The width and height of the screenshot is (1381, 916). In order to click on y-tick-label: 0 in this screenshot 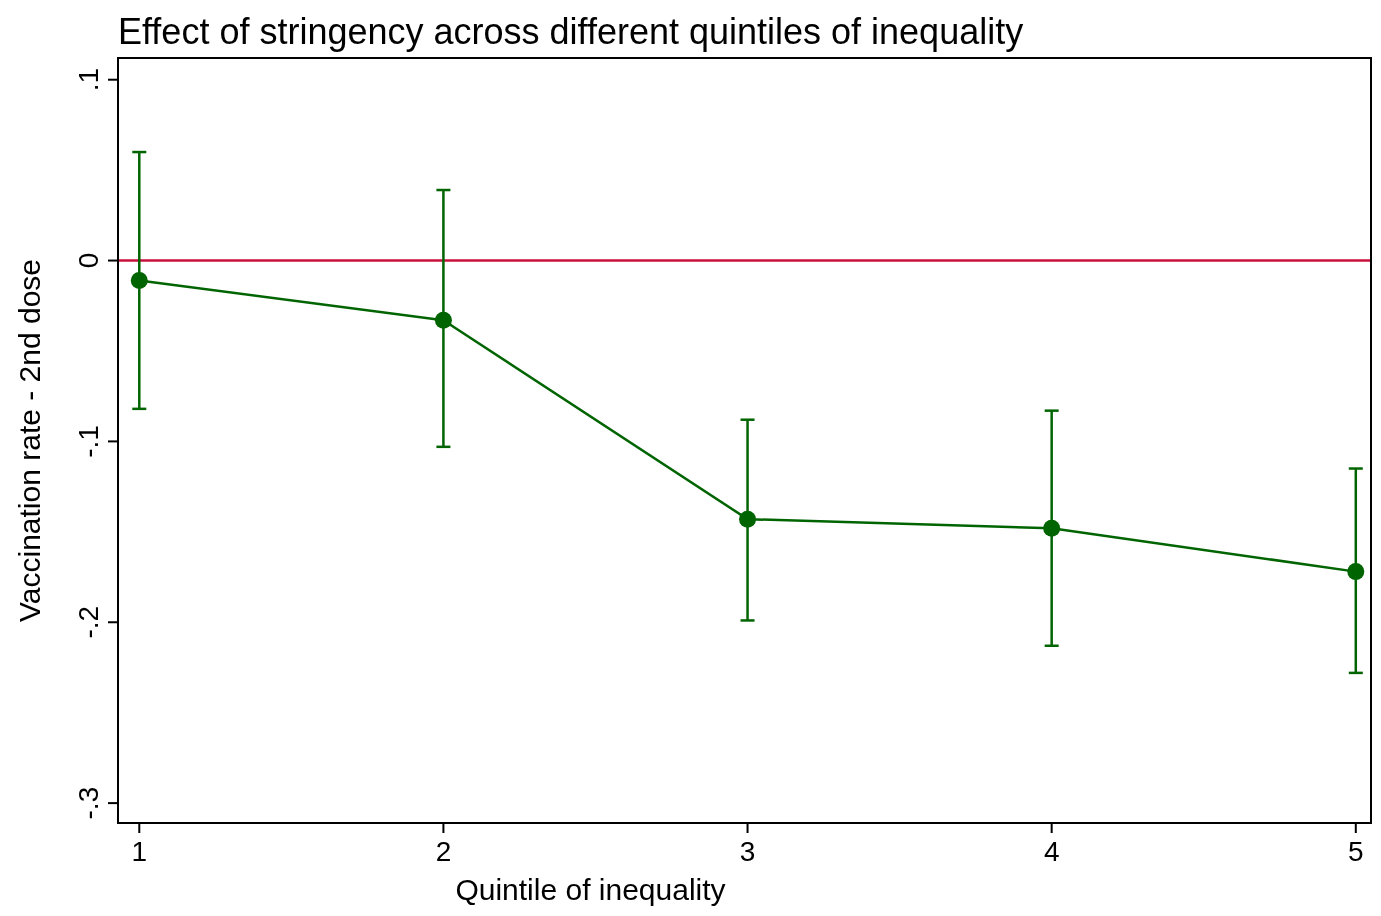, I will do `click(88, 260)`.